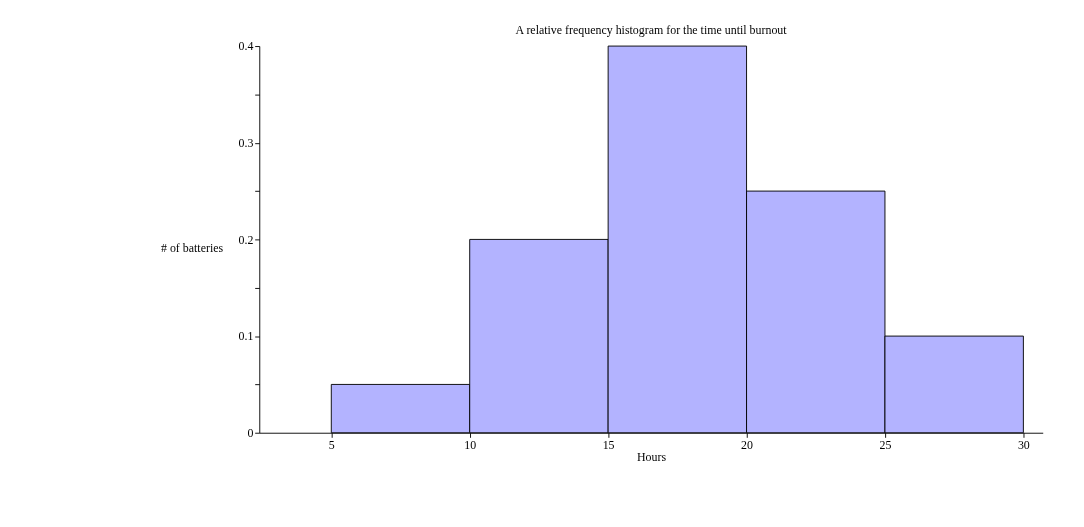 Image resolution: width=1084 pixels, height=527 pixels. What do you see at coordinates (331, 444) in the screenshot?
I see `x-tick-label: 5` at bounding box center [331, 444].